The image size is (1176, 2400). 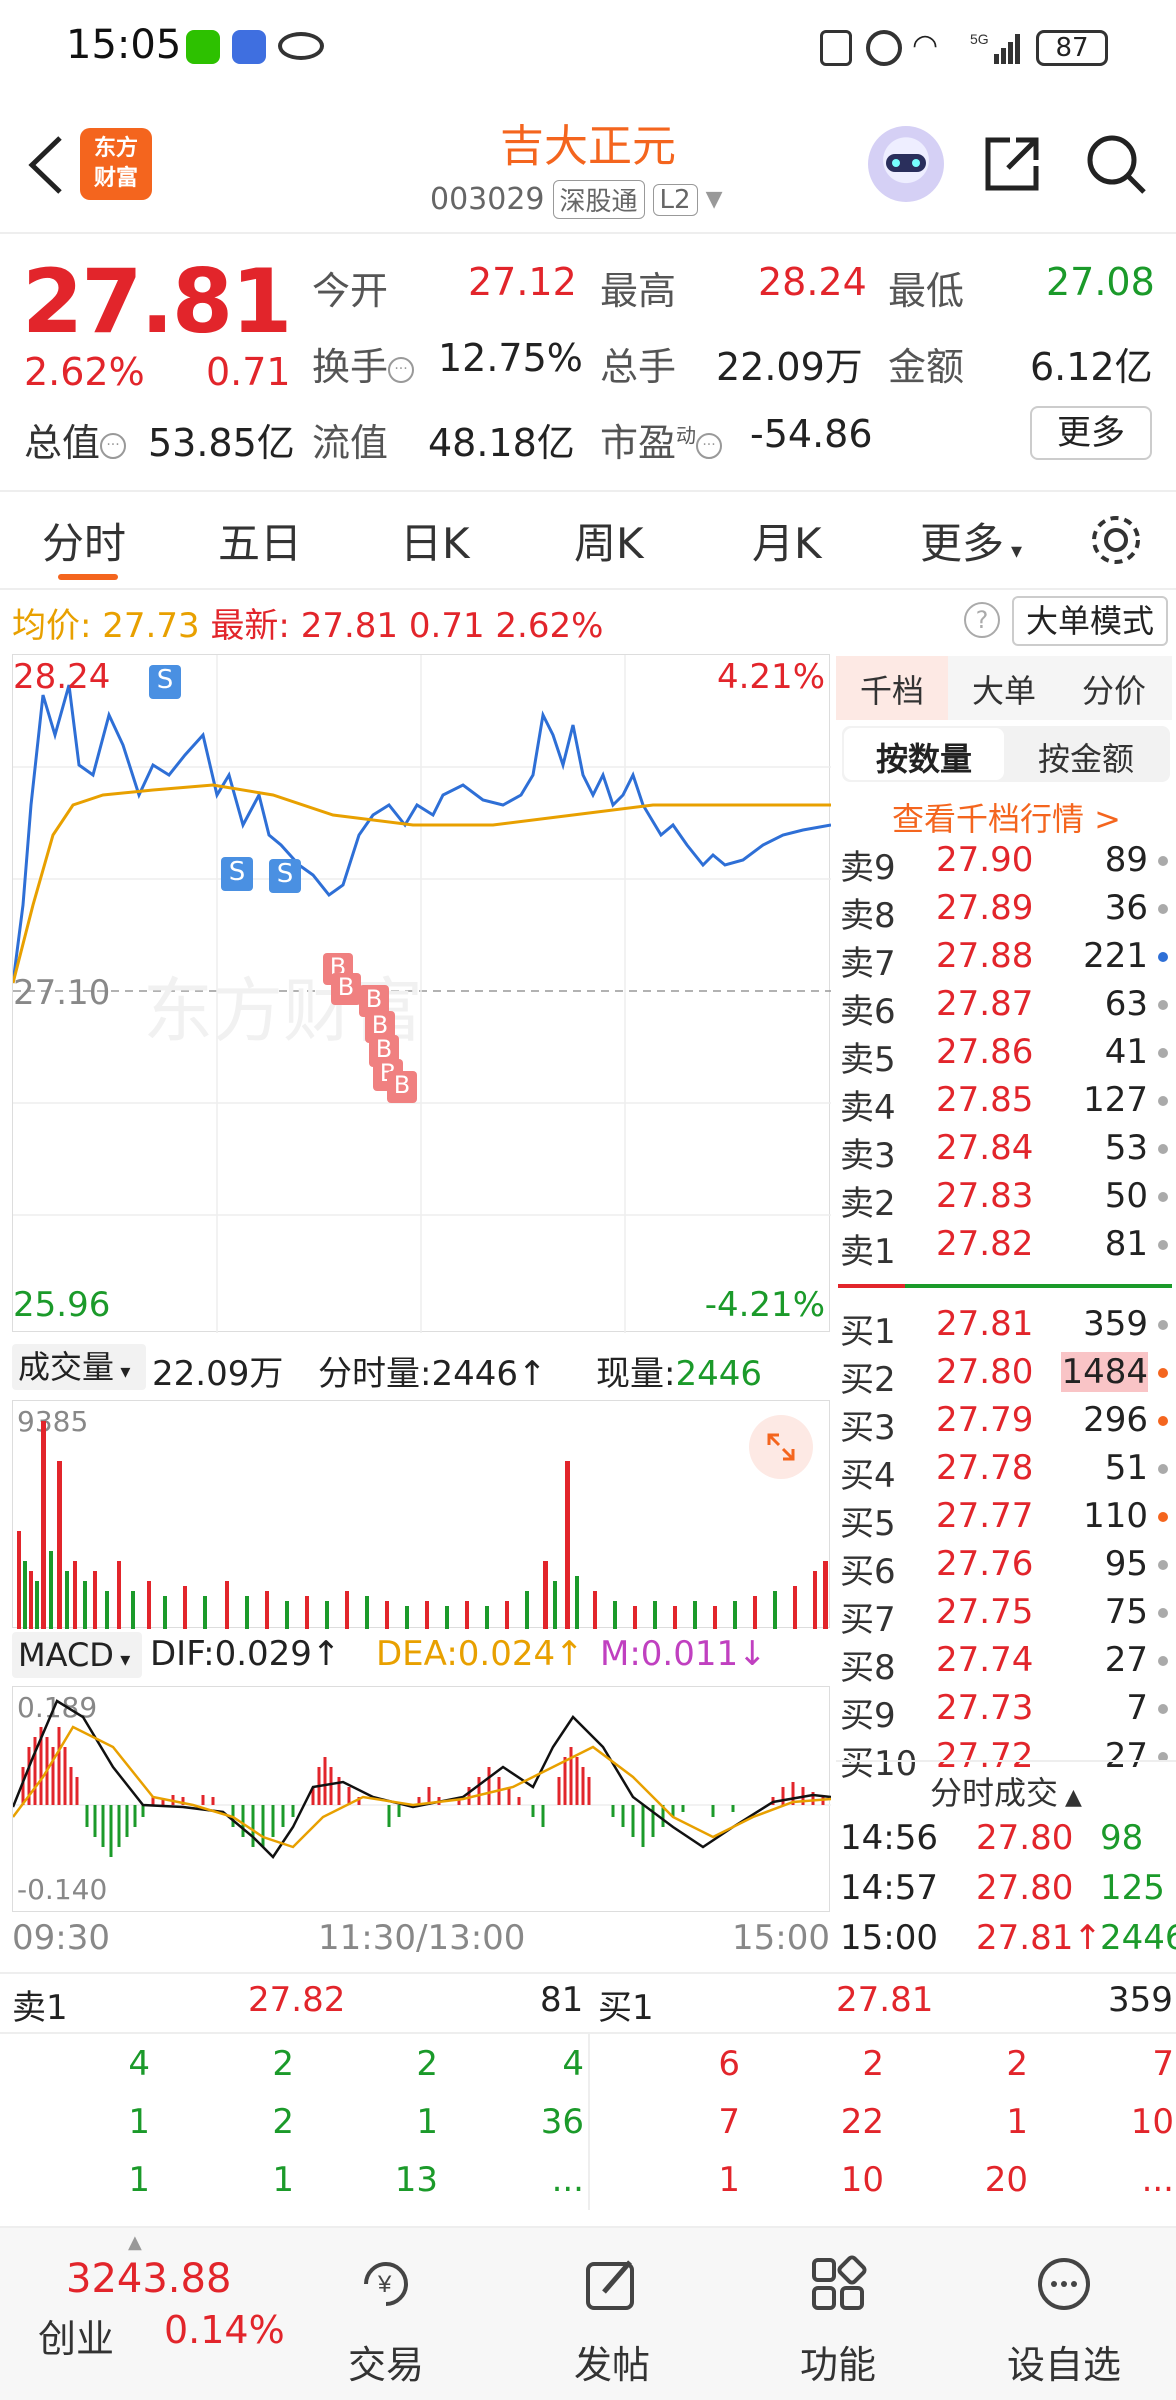 I want to click on logo-line1: 东方, so click(x=115, y=148).